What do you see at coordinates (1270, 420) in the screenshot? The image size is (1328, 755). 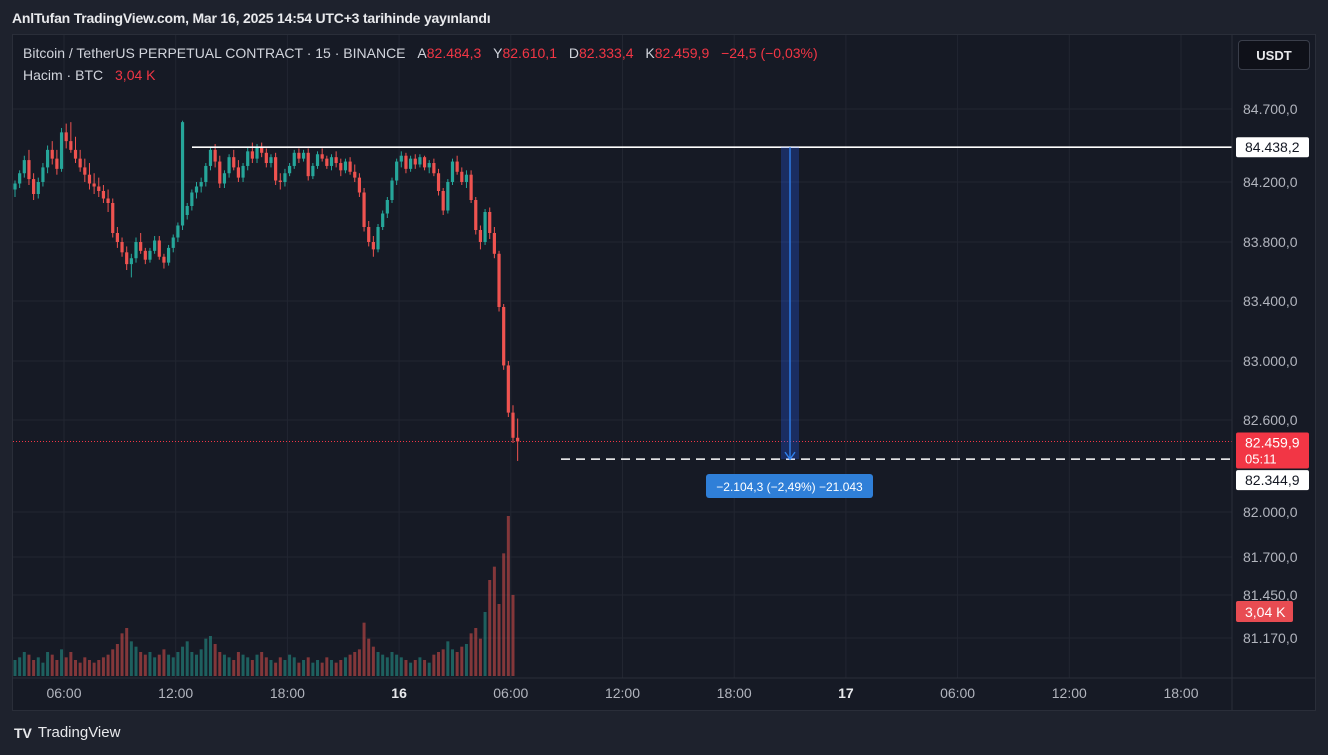 I see `price-tick-label: 82.600,0` at bounding box center [1270, 420].